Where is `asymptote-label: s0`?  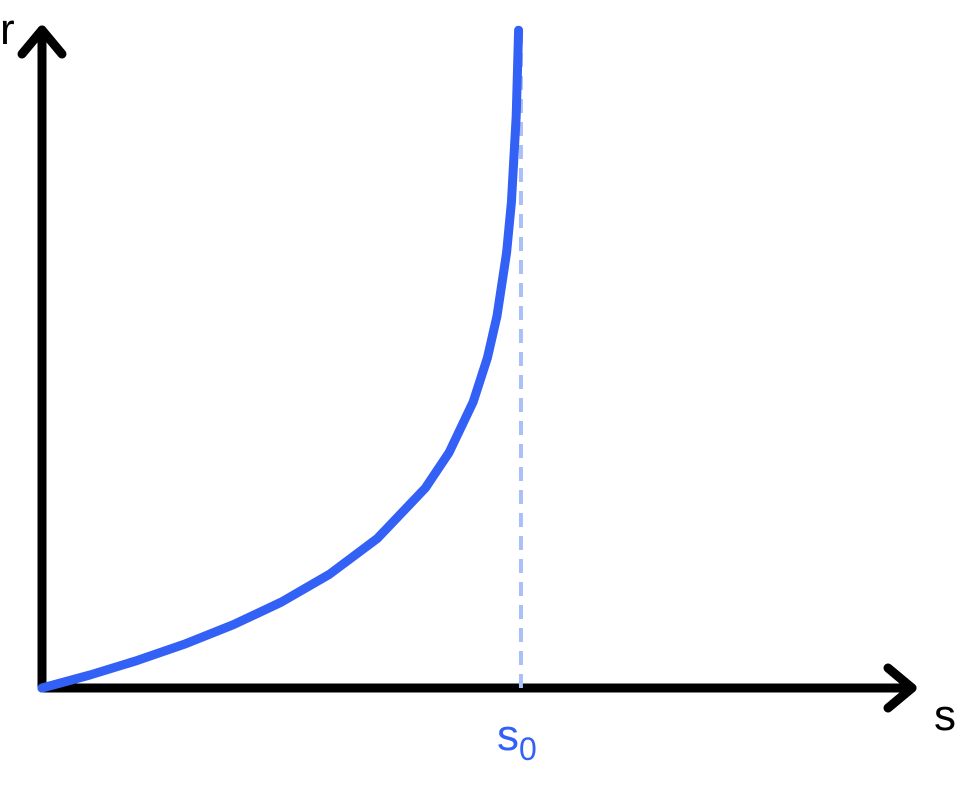 asymptote-label: s0 is located at coordinates (517, 739).